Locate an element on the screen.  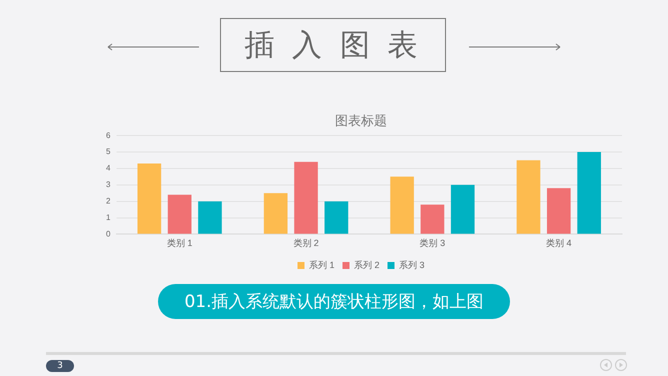
y-tick-label: 0 is located at coordinates (108, 233).